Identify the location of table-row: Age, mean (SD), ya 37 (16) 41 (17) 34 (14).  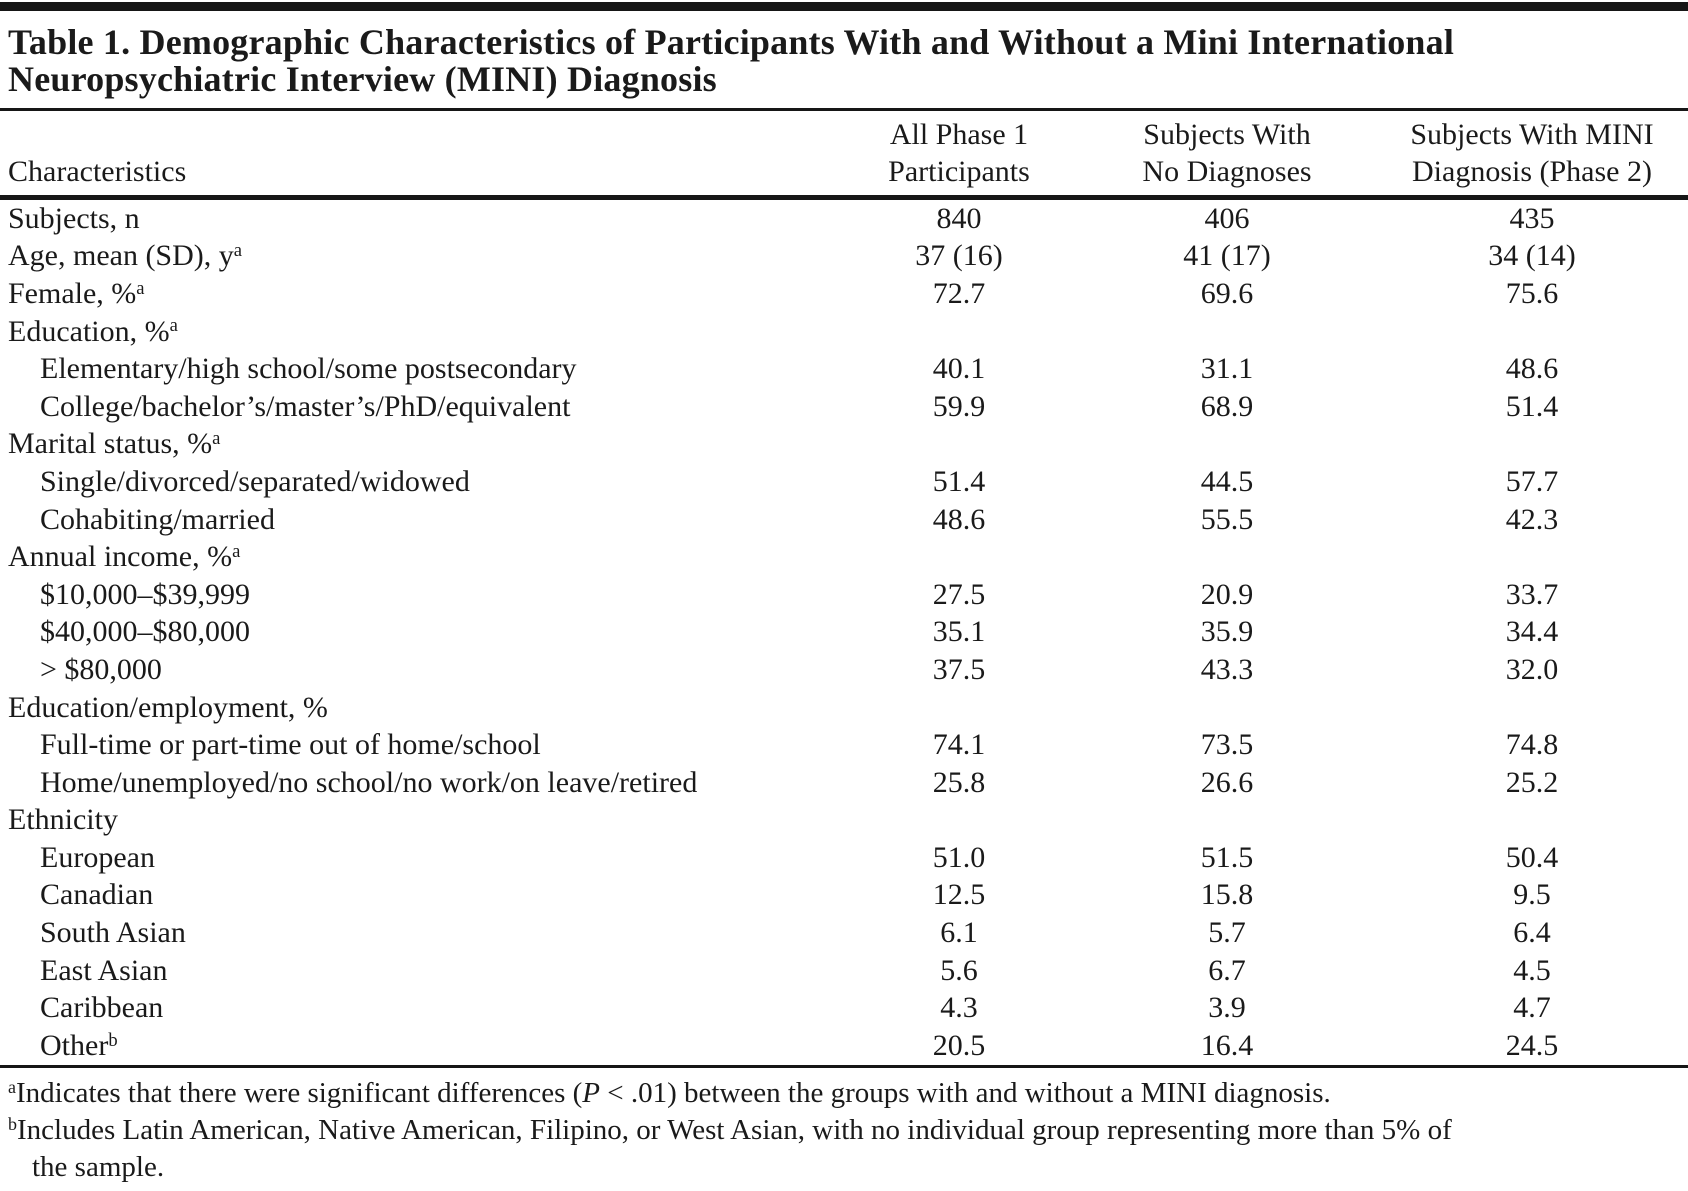
(844, 257).